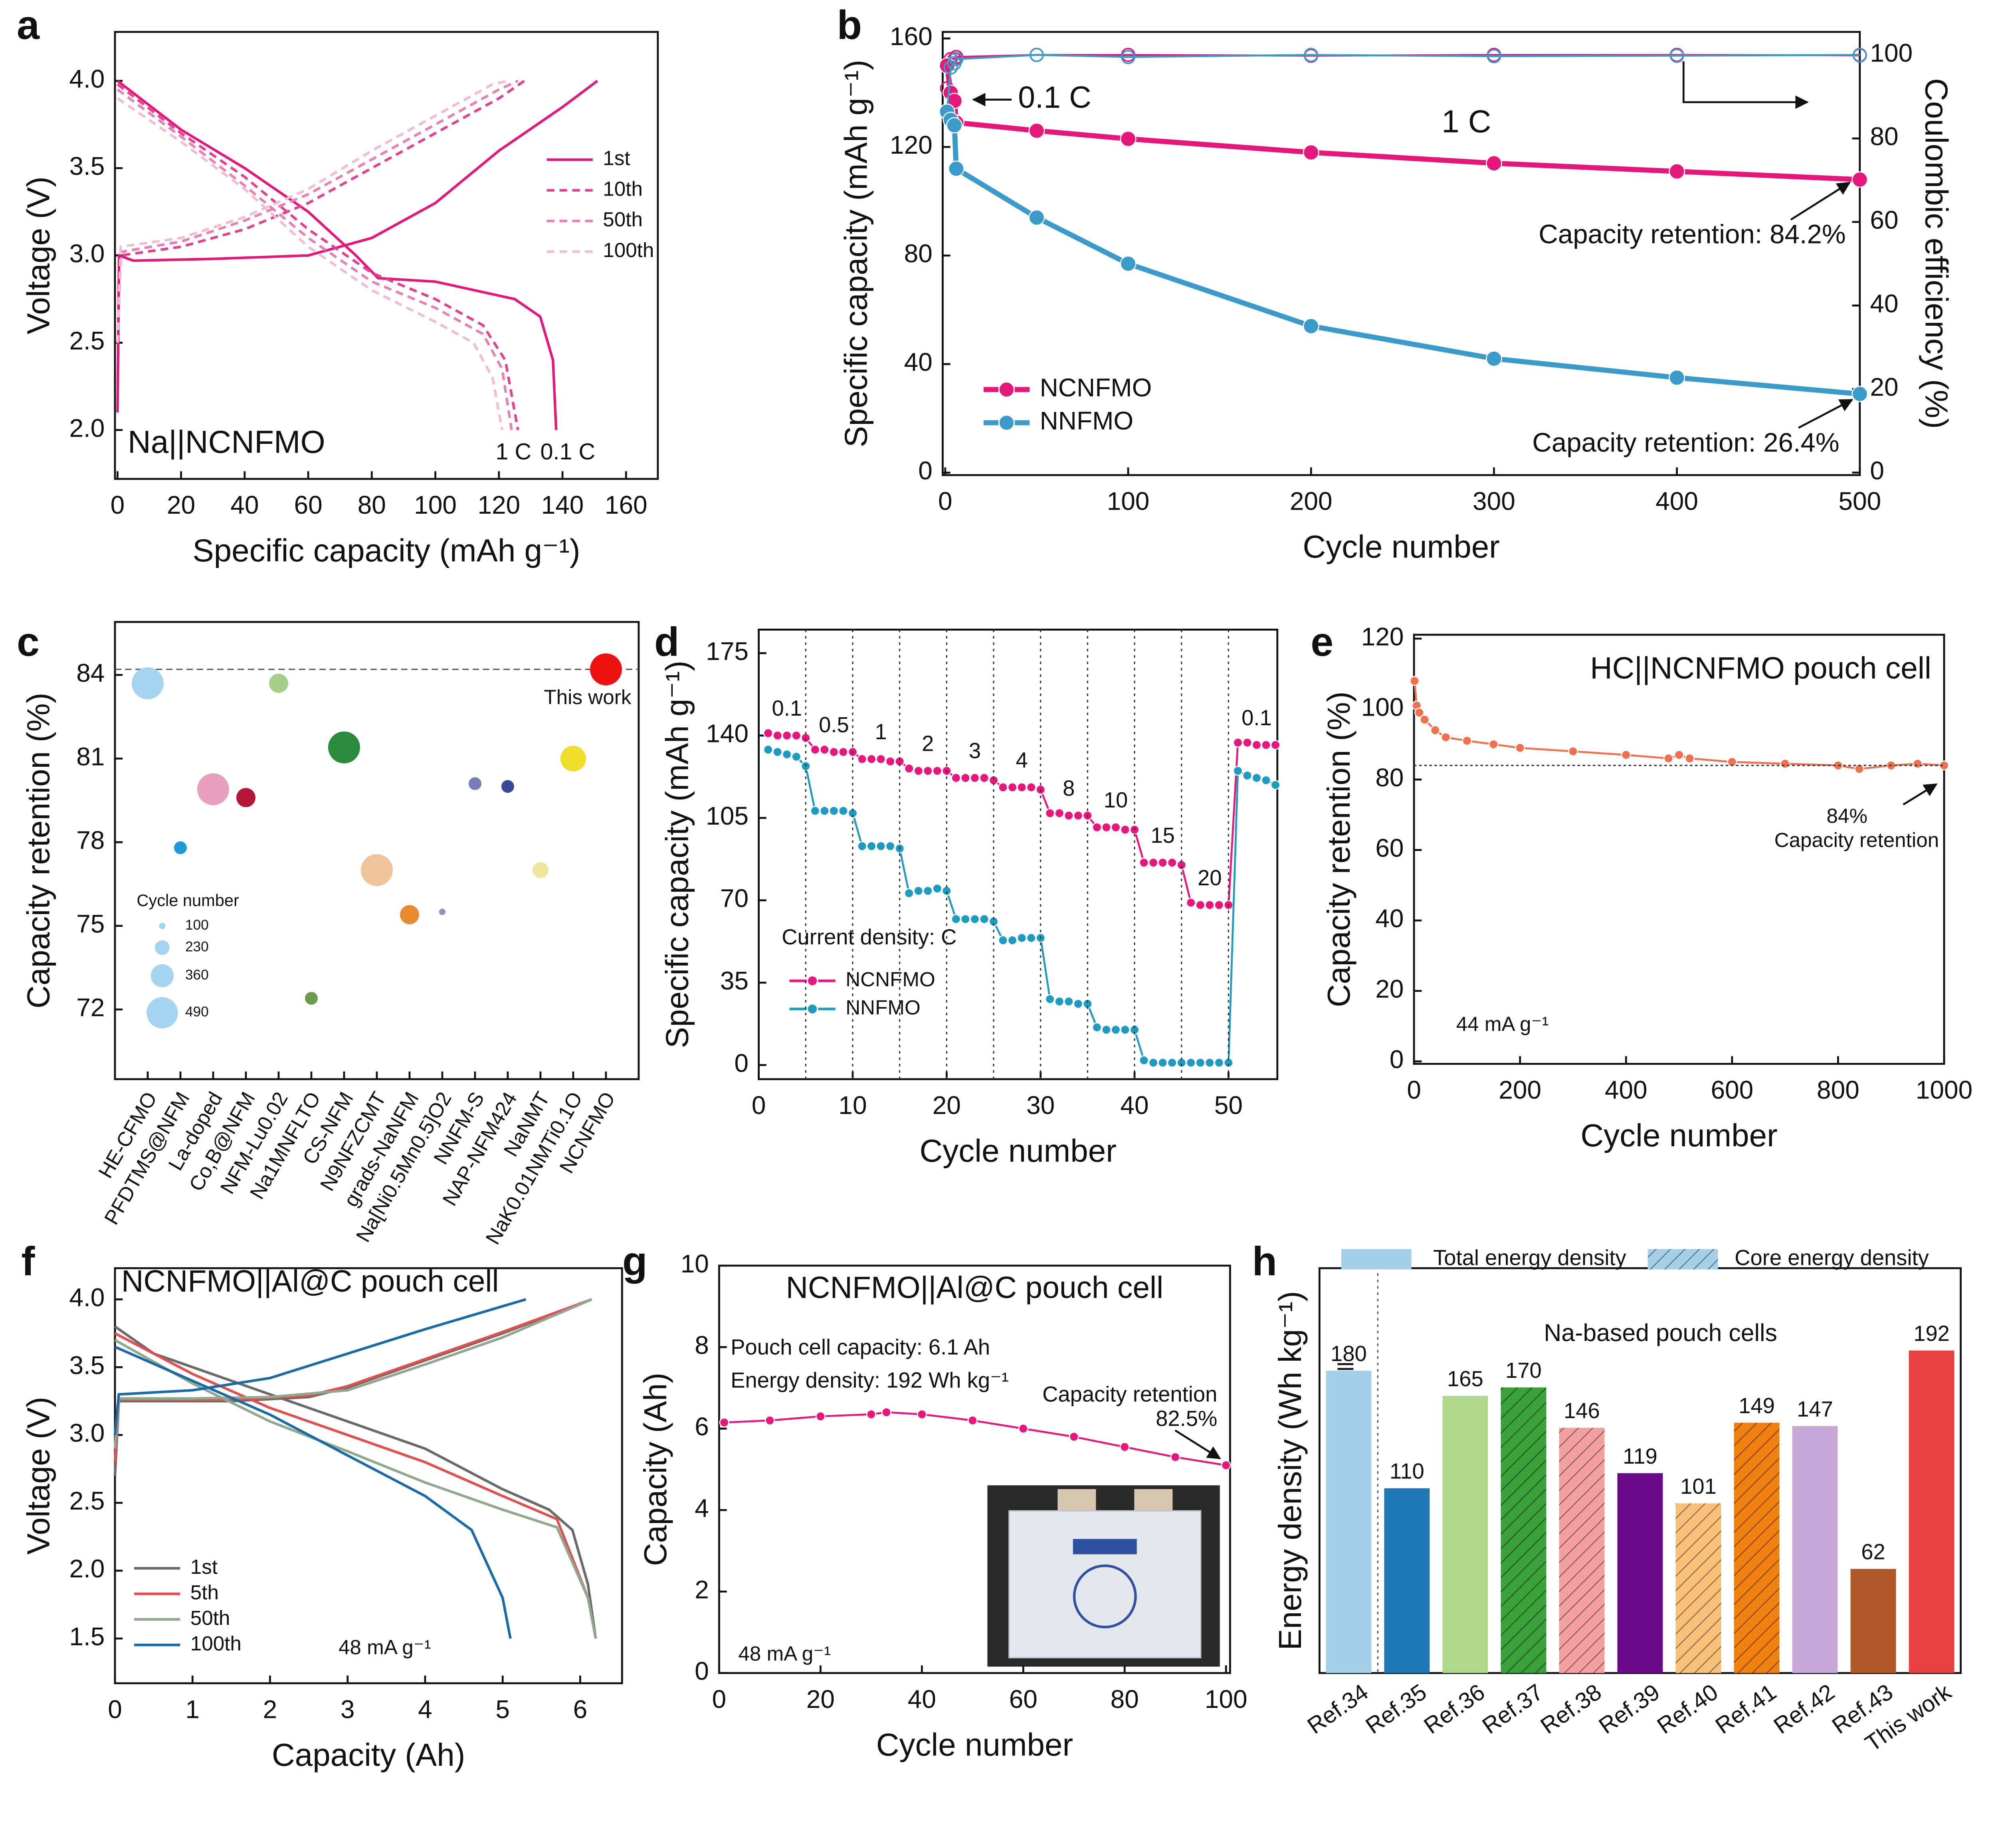  I want to click on panel-letter: d, so click(666, 642).